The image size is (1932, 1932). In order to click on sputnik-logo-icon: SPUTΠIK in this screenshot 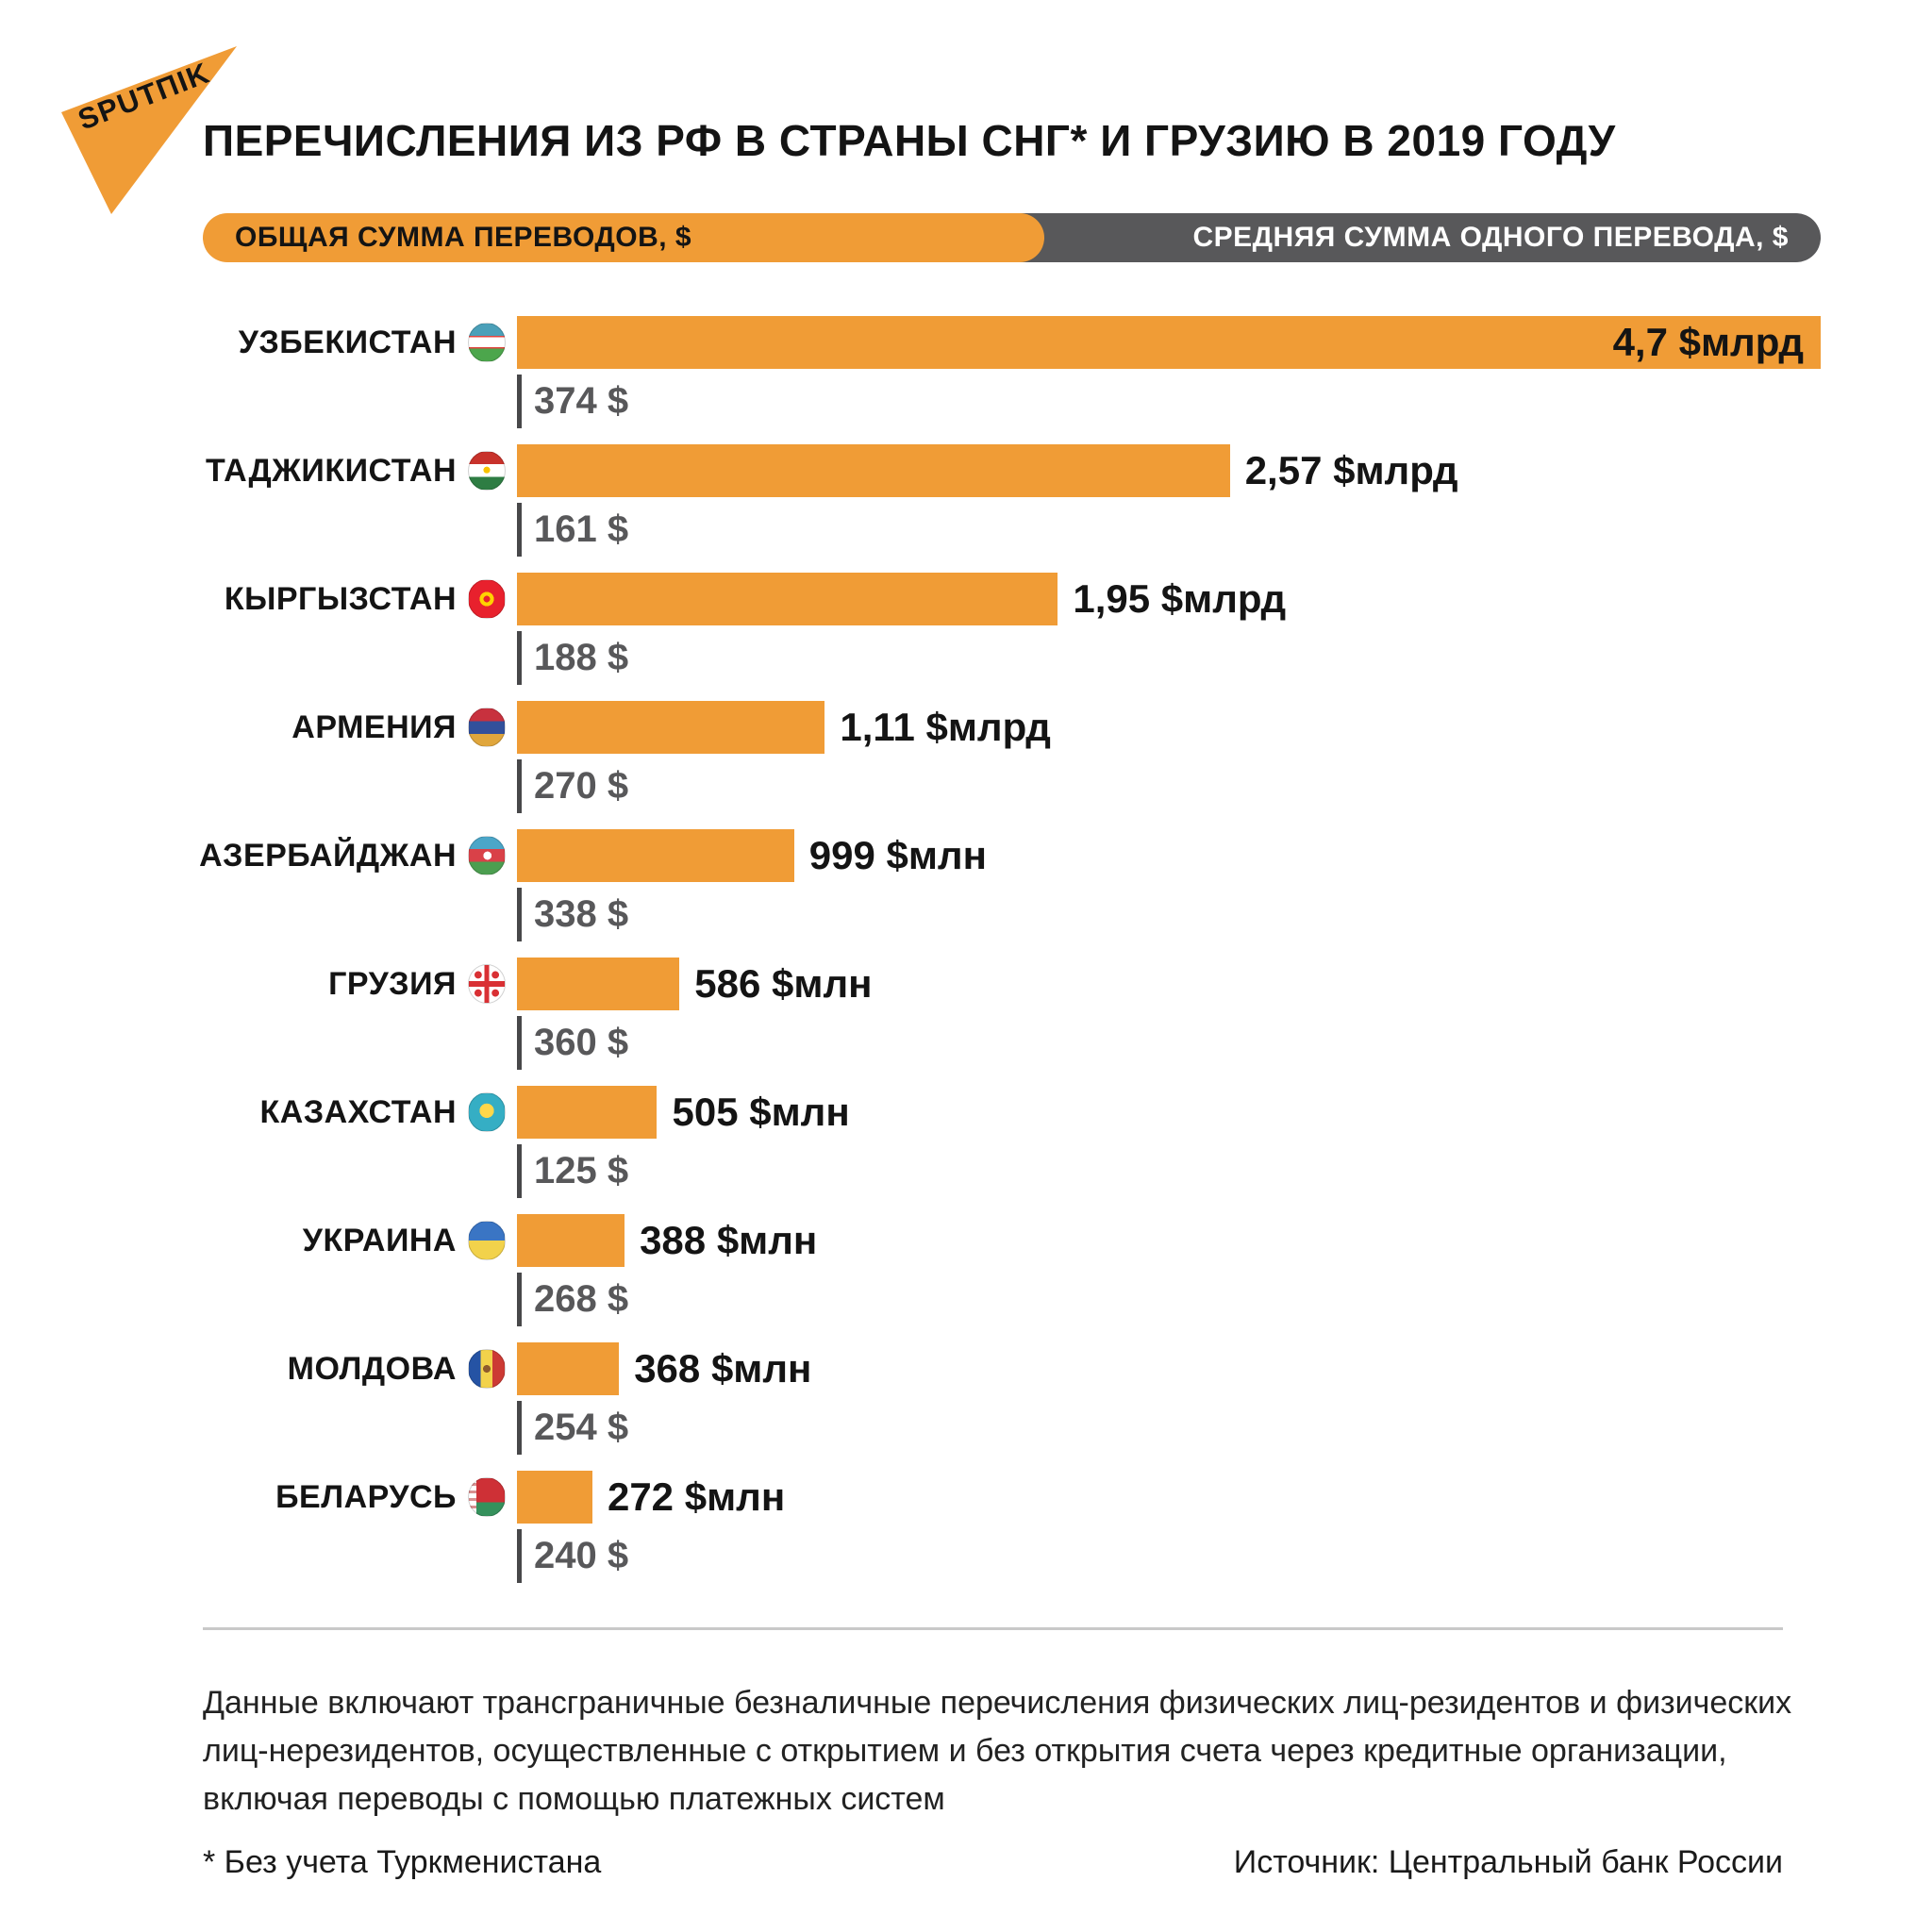, I will do `click(149, 130)`.